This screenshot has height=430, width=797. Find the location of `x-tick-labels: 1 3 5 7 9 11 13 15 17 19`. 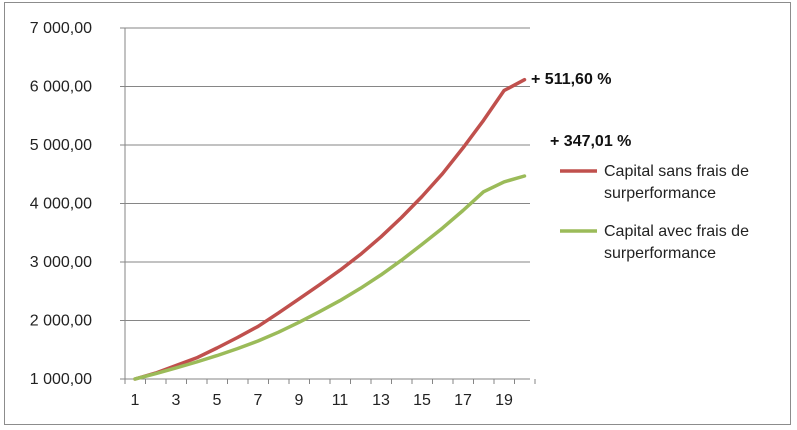

x-tick-labels: 1 3 5 7 9 11 13 15 17 19 is located at coordinates (322, 400).